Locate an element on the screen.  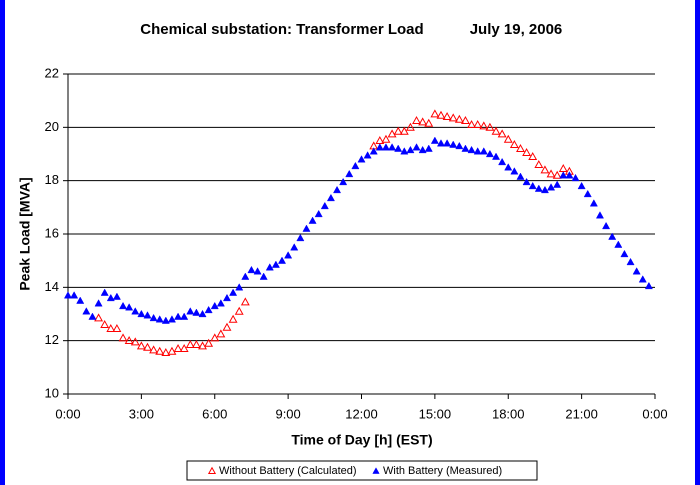
x-tick-label: 6:00 is located at coordinates (214, 413).